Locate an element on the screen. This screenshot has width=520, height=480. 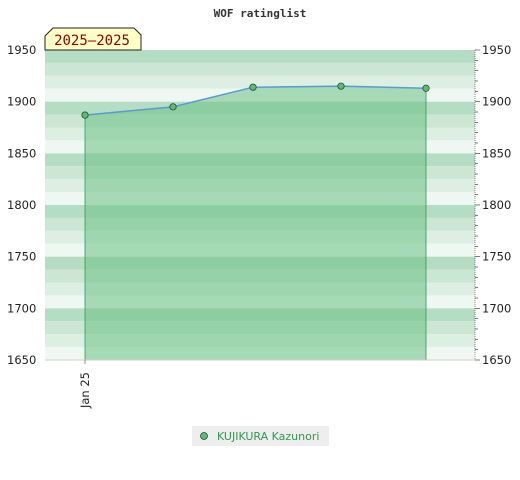
legend-label: KUJIKURA Kazunori is located at coordinates (268, 436).